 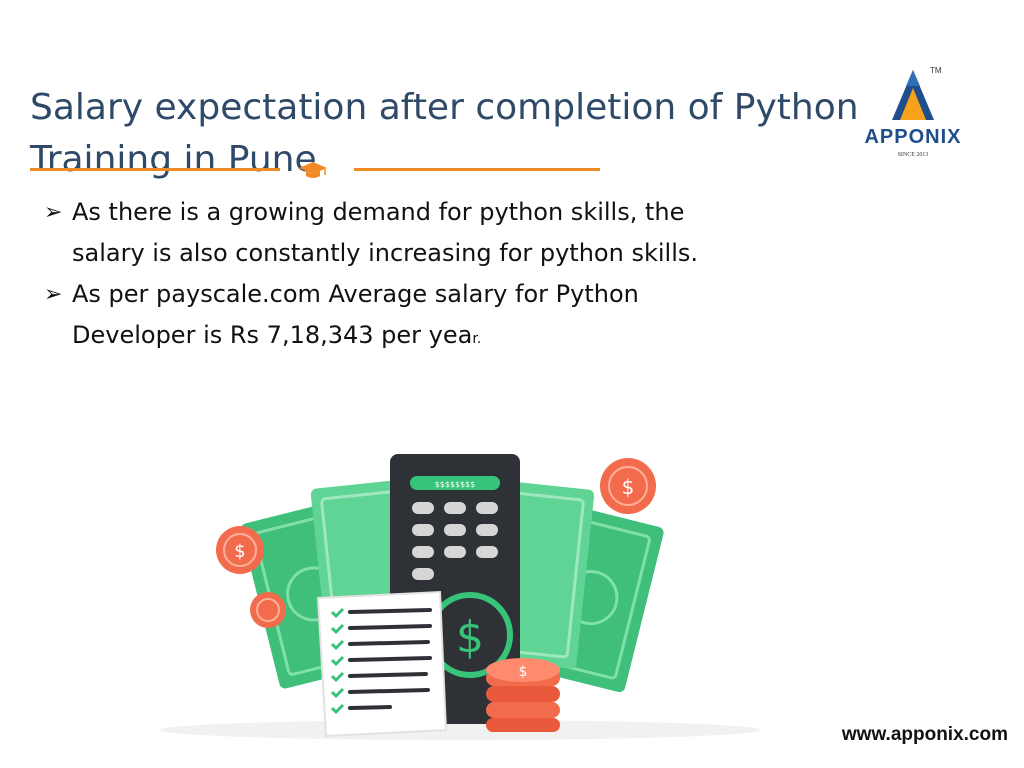 I want to click on bullet-text-line2: Developer is Rs 7,18,343 per yea, so click(x=272, y=335).